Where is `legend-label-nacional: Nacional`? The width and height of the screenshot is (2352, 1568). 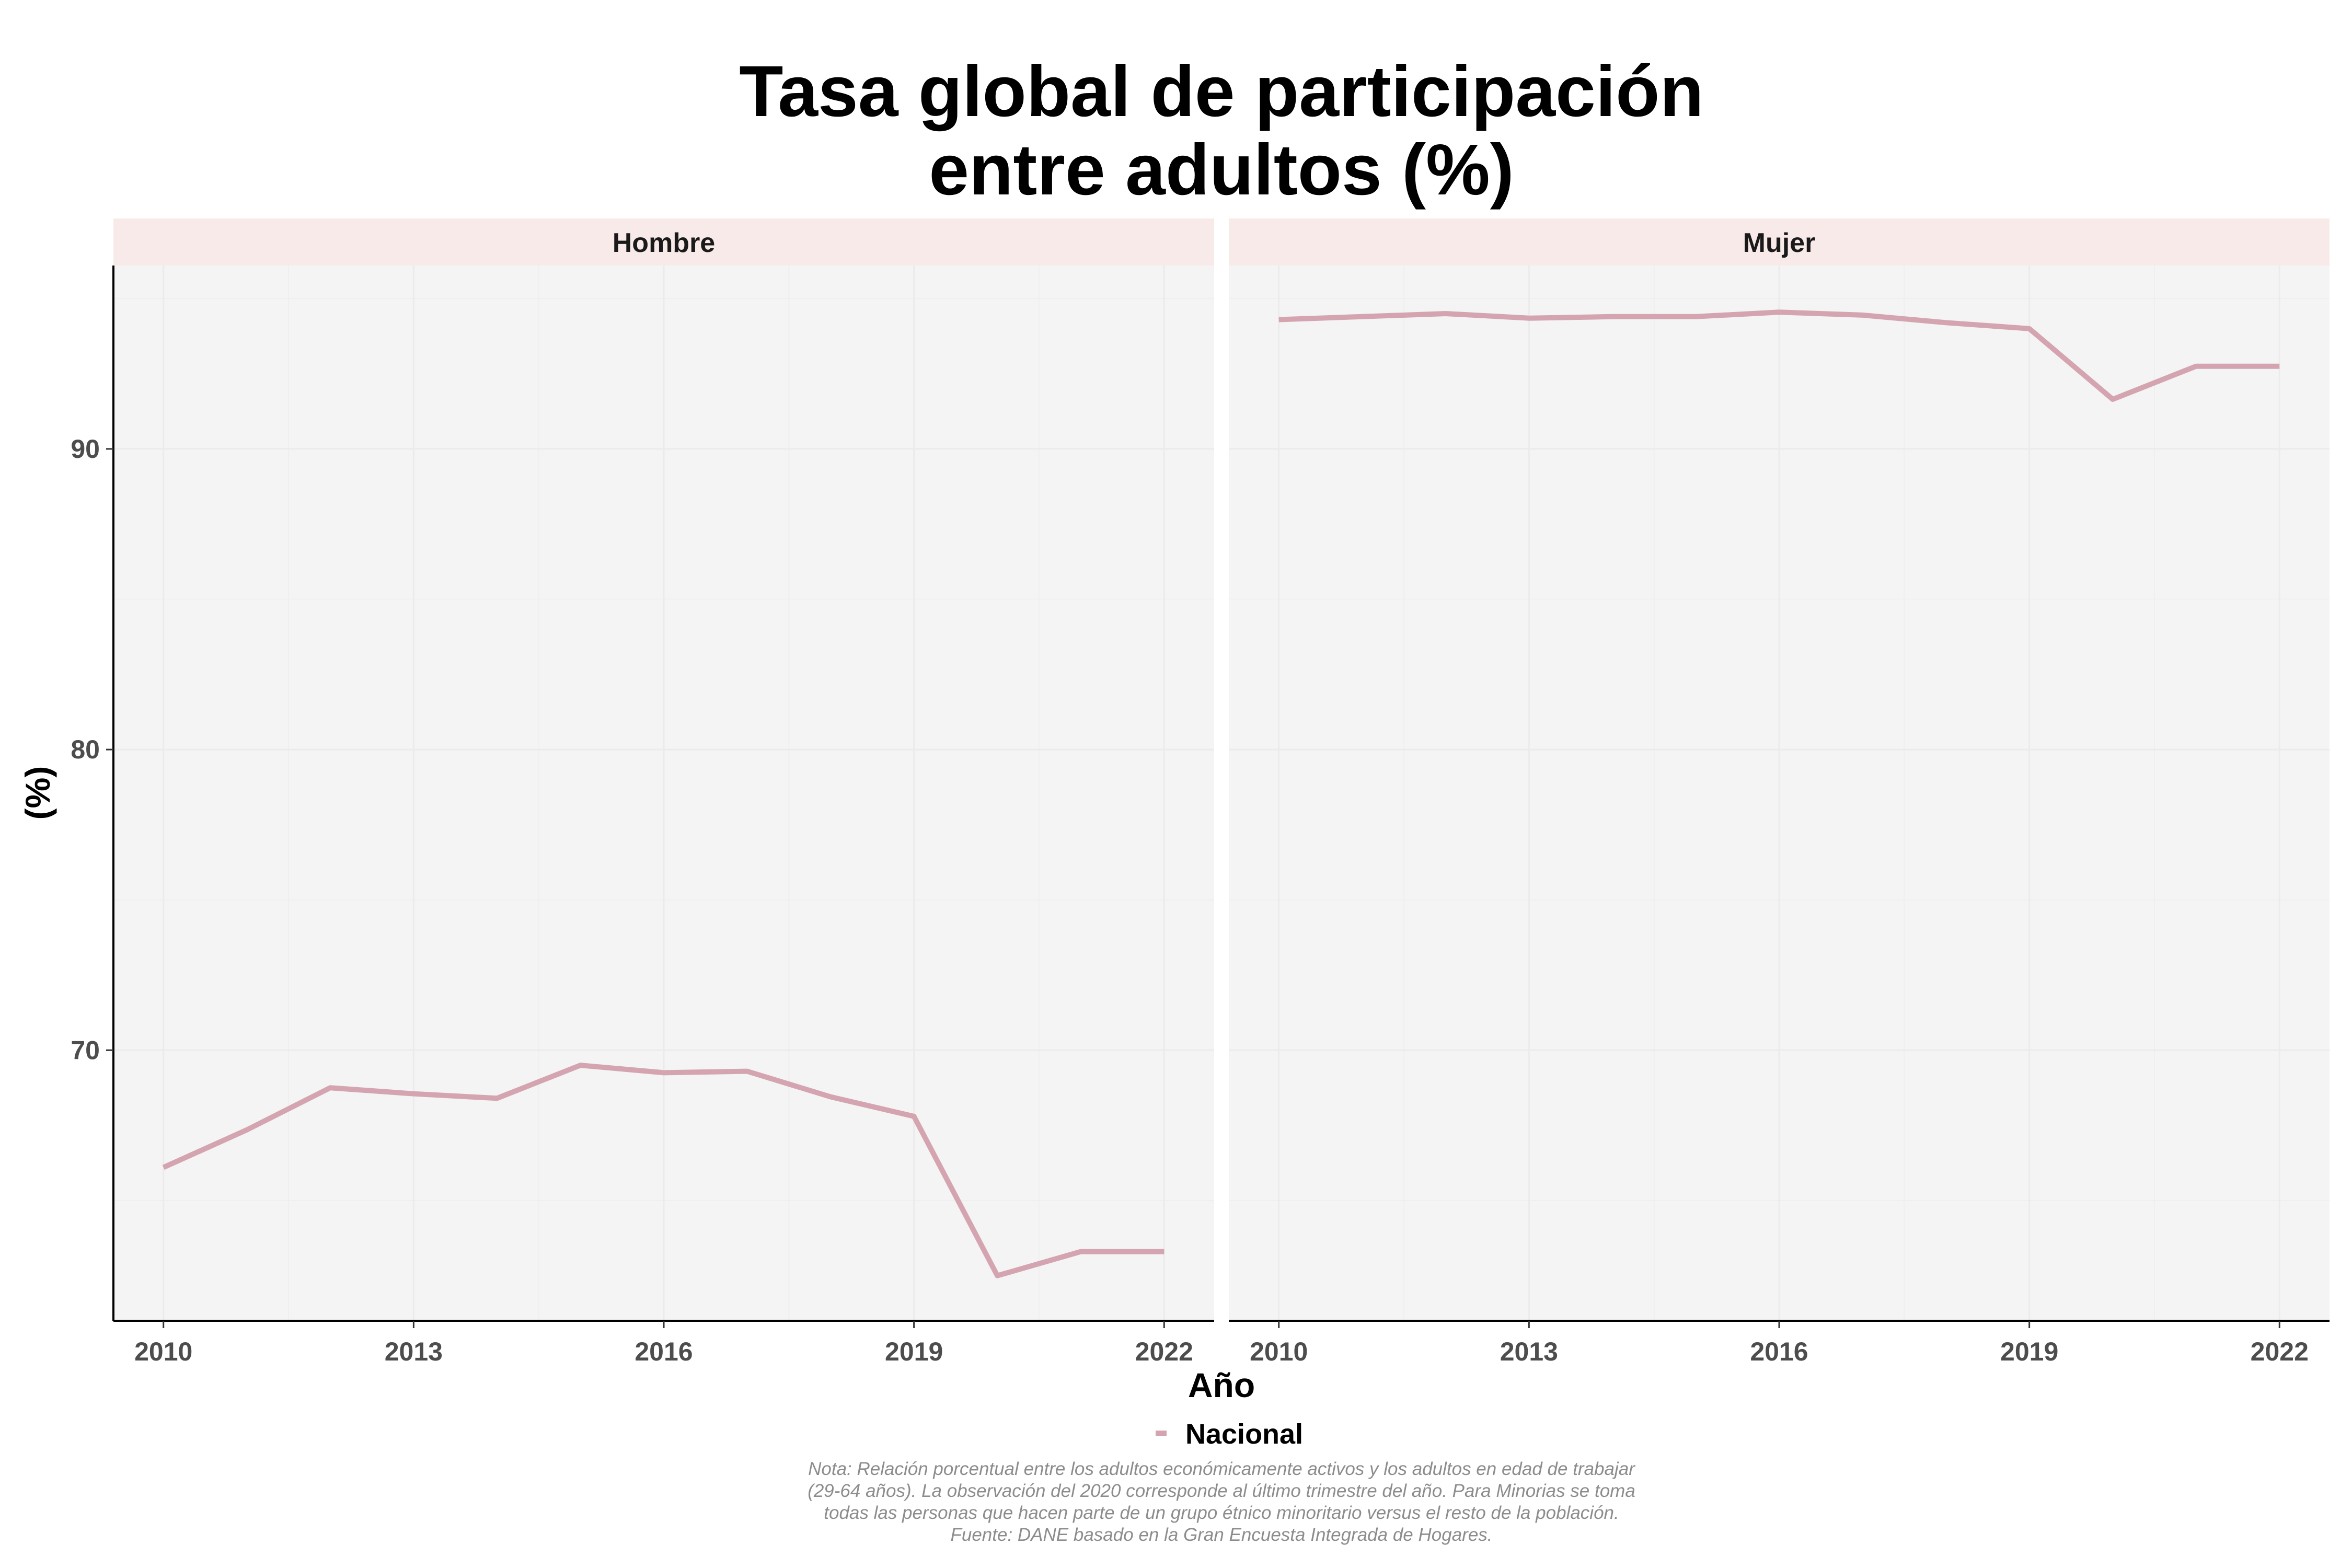
legend-label-nacional: Nacional is located at coordinates (1244, 1434).